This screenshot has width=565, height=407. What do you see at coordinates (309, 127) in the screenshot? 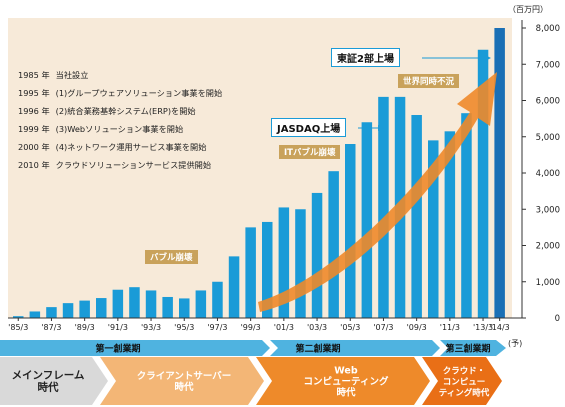
I see `jasdaq-listing-callout: JASDAQ上場` at bounding box center [309, 127].